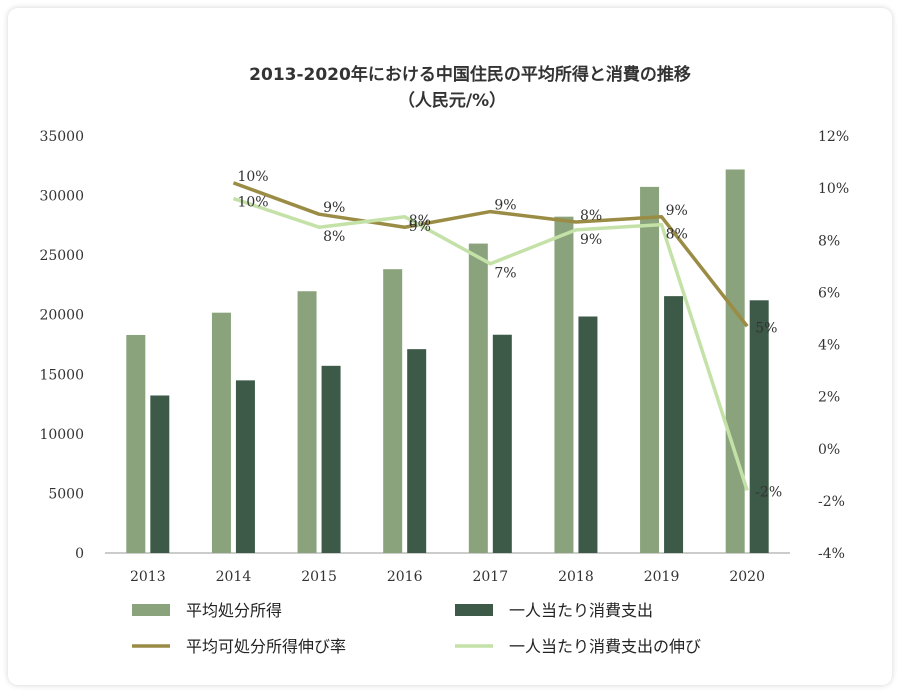 This screenshot has height=695, width=900. Describe the element at coordinates (833, 137) in the screenshot. I see `y-right-tick-label: 12%` at that location.